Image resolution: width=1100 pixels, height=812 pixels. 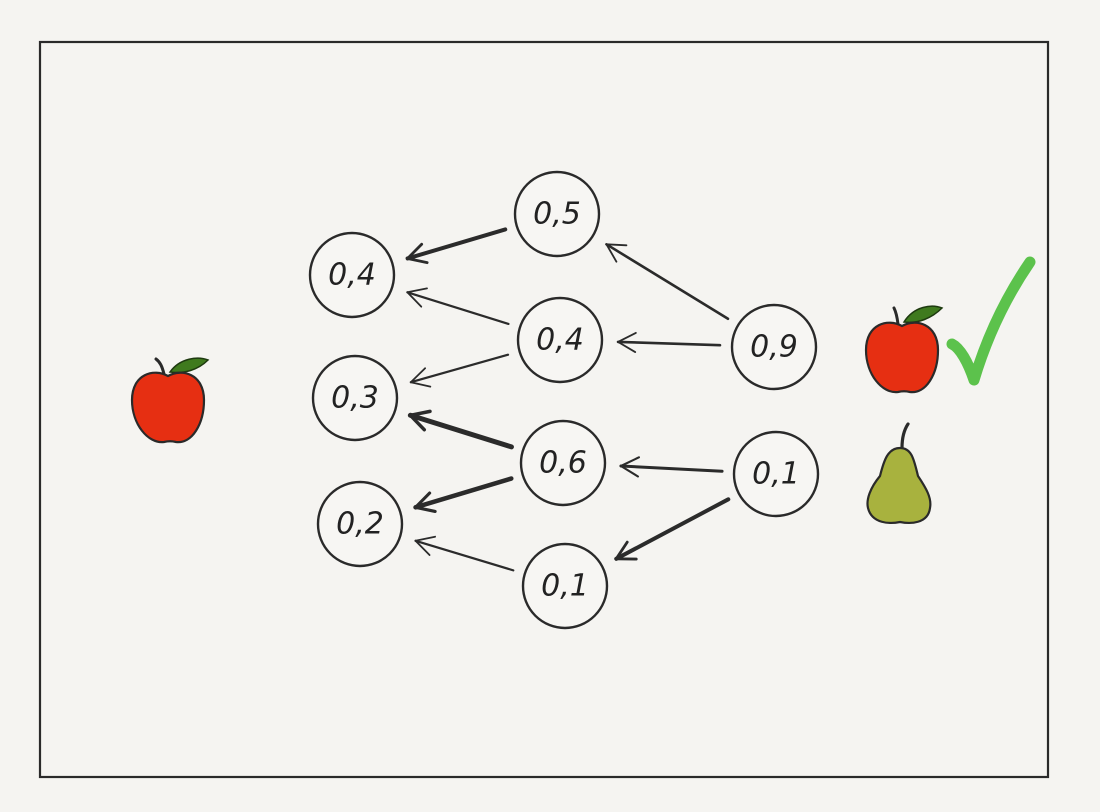 I want to click on node-value-label: 0,5, so click(x=557, y=214).